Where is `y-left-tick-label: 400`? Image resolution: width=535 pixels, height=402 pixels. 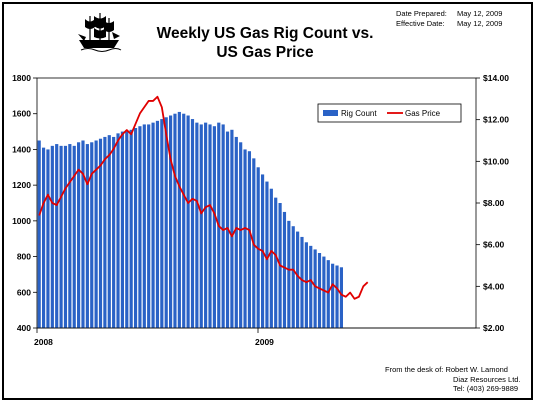 y-left-tick-label: 400 is located at coordinates (24, 328).